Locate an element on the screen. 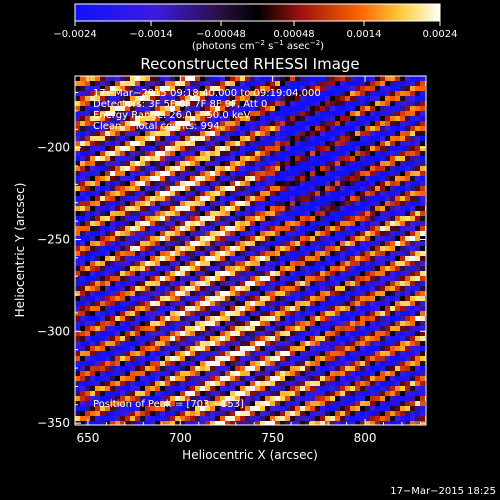 This screenshot has width=500, height=500. colorbar-tick-label: 0.0014 is located at coordinates (363, 34).